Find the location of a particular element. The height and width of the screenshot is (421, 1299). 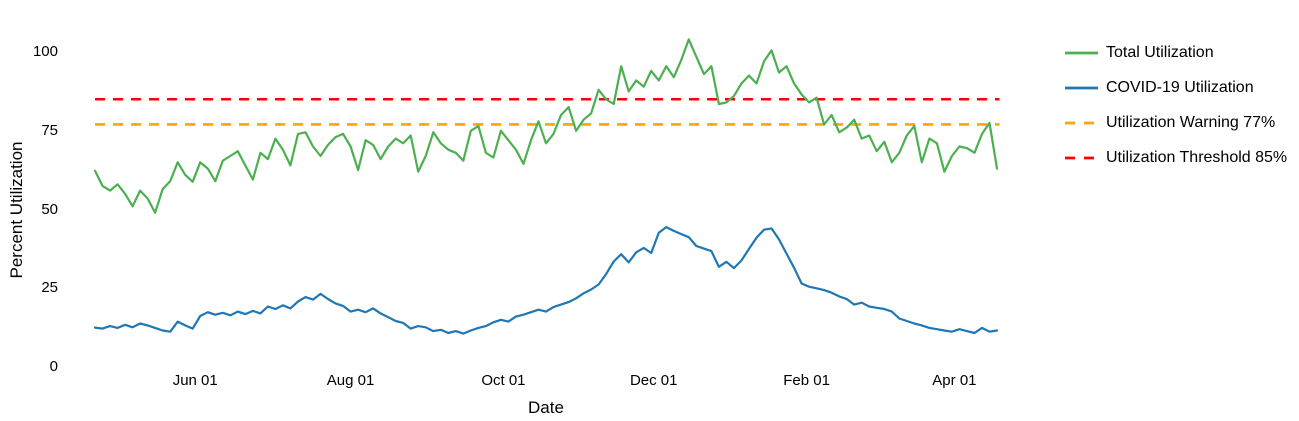

legend-item-utilization-threshold: Utilization Threshold 85% is located at coordinates (1176, 157).